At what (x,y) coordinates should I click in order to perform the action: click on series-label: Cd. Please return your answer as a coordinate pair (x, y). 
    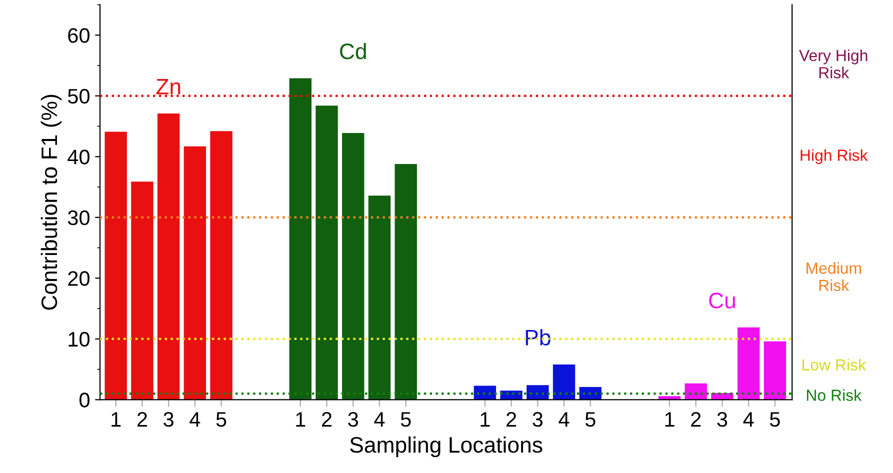
    Looking at the image, I should click on (353, 51).